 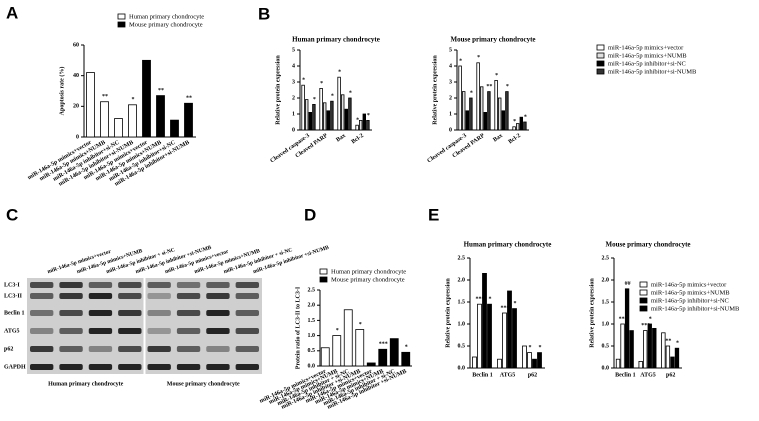 I want to click on y-tick-label: 4, so click(x=450, y=66).